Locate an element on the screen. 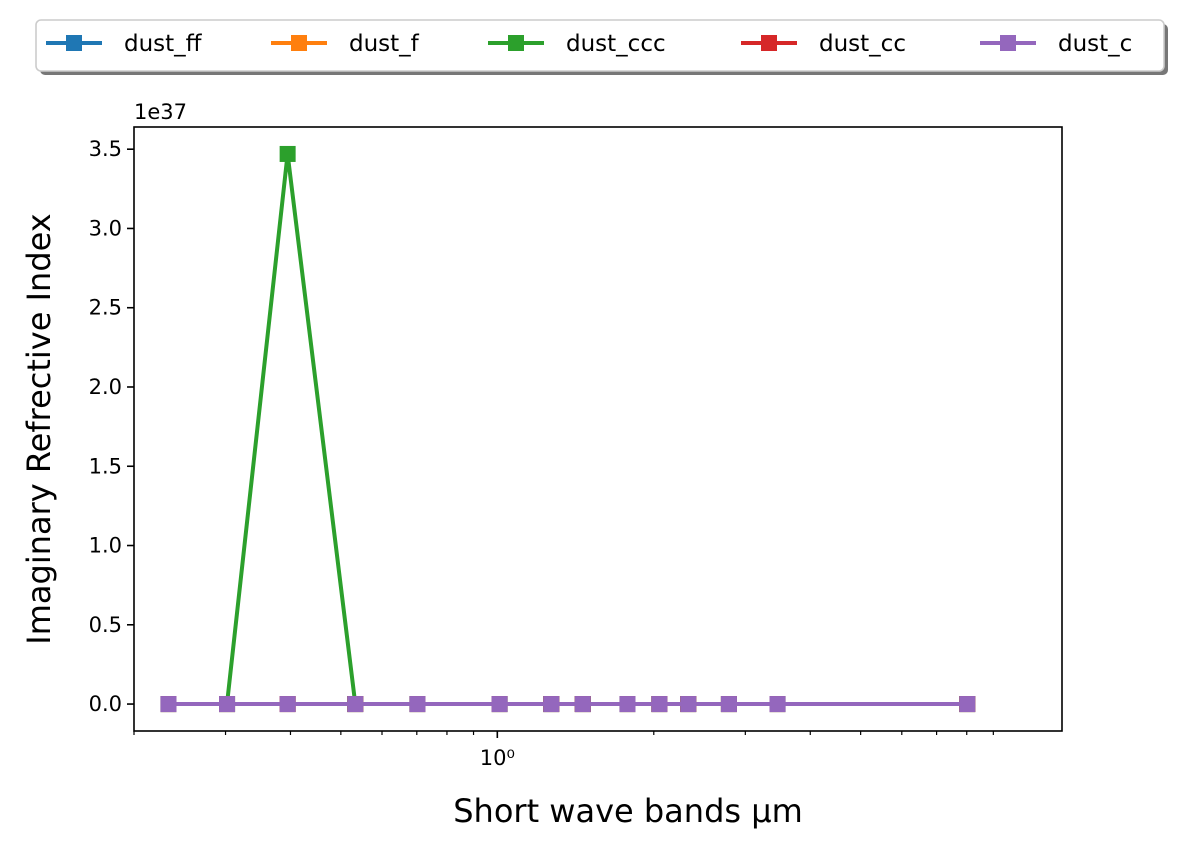 The width and height of the screenshot is (1180, 853). legend-label: dust_f is located at coordinates (384, 44).